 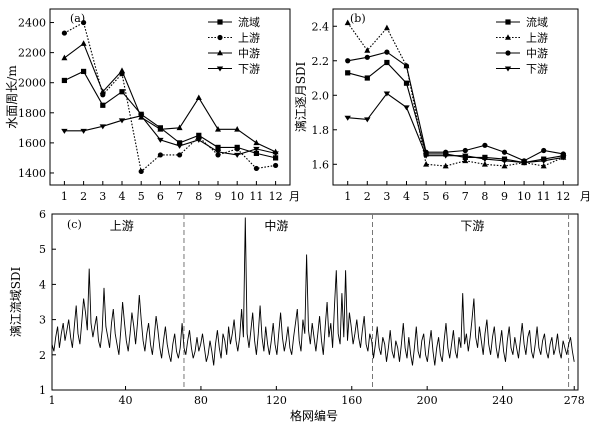 I want to click on panel-b-series, so click(x=455, y=94).